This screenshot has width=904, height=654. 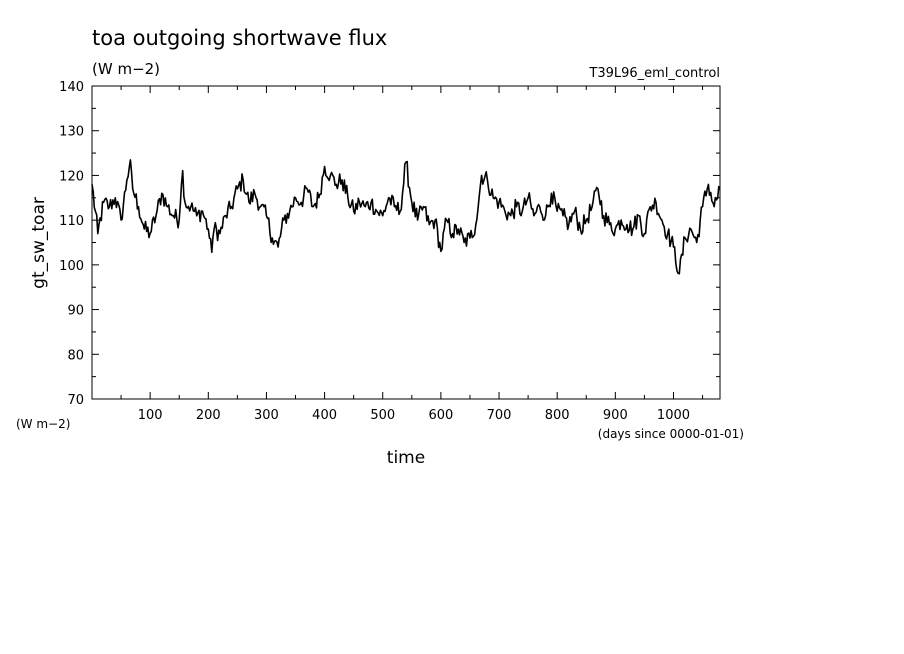 I want to click on y-tick-label: 110, so click(x=71, y=221).